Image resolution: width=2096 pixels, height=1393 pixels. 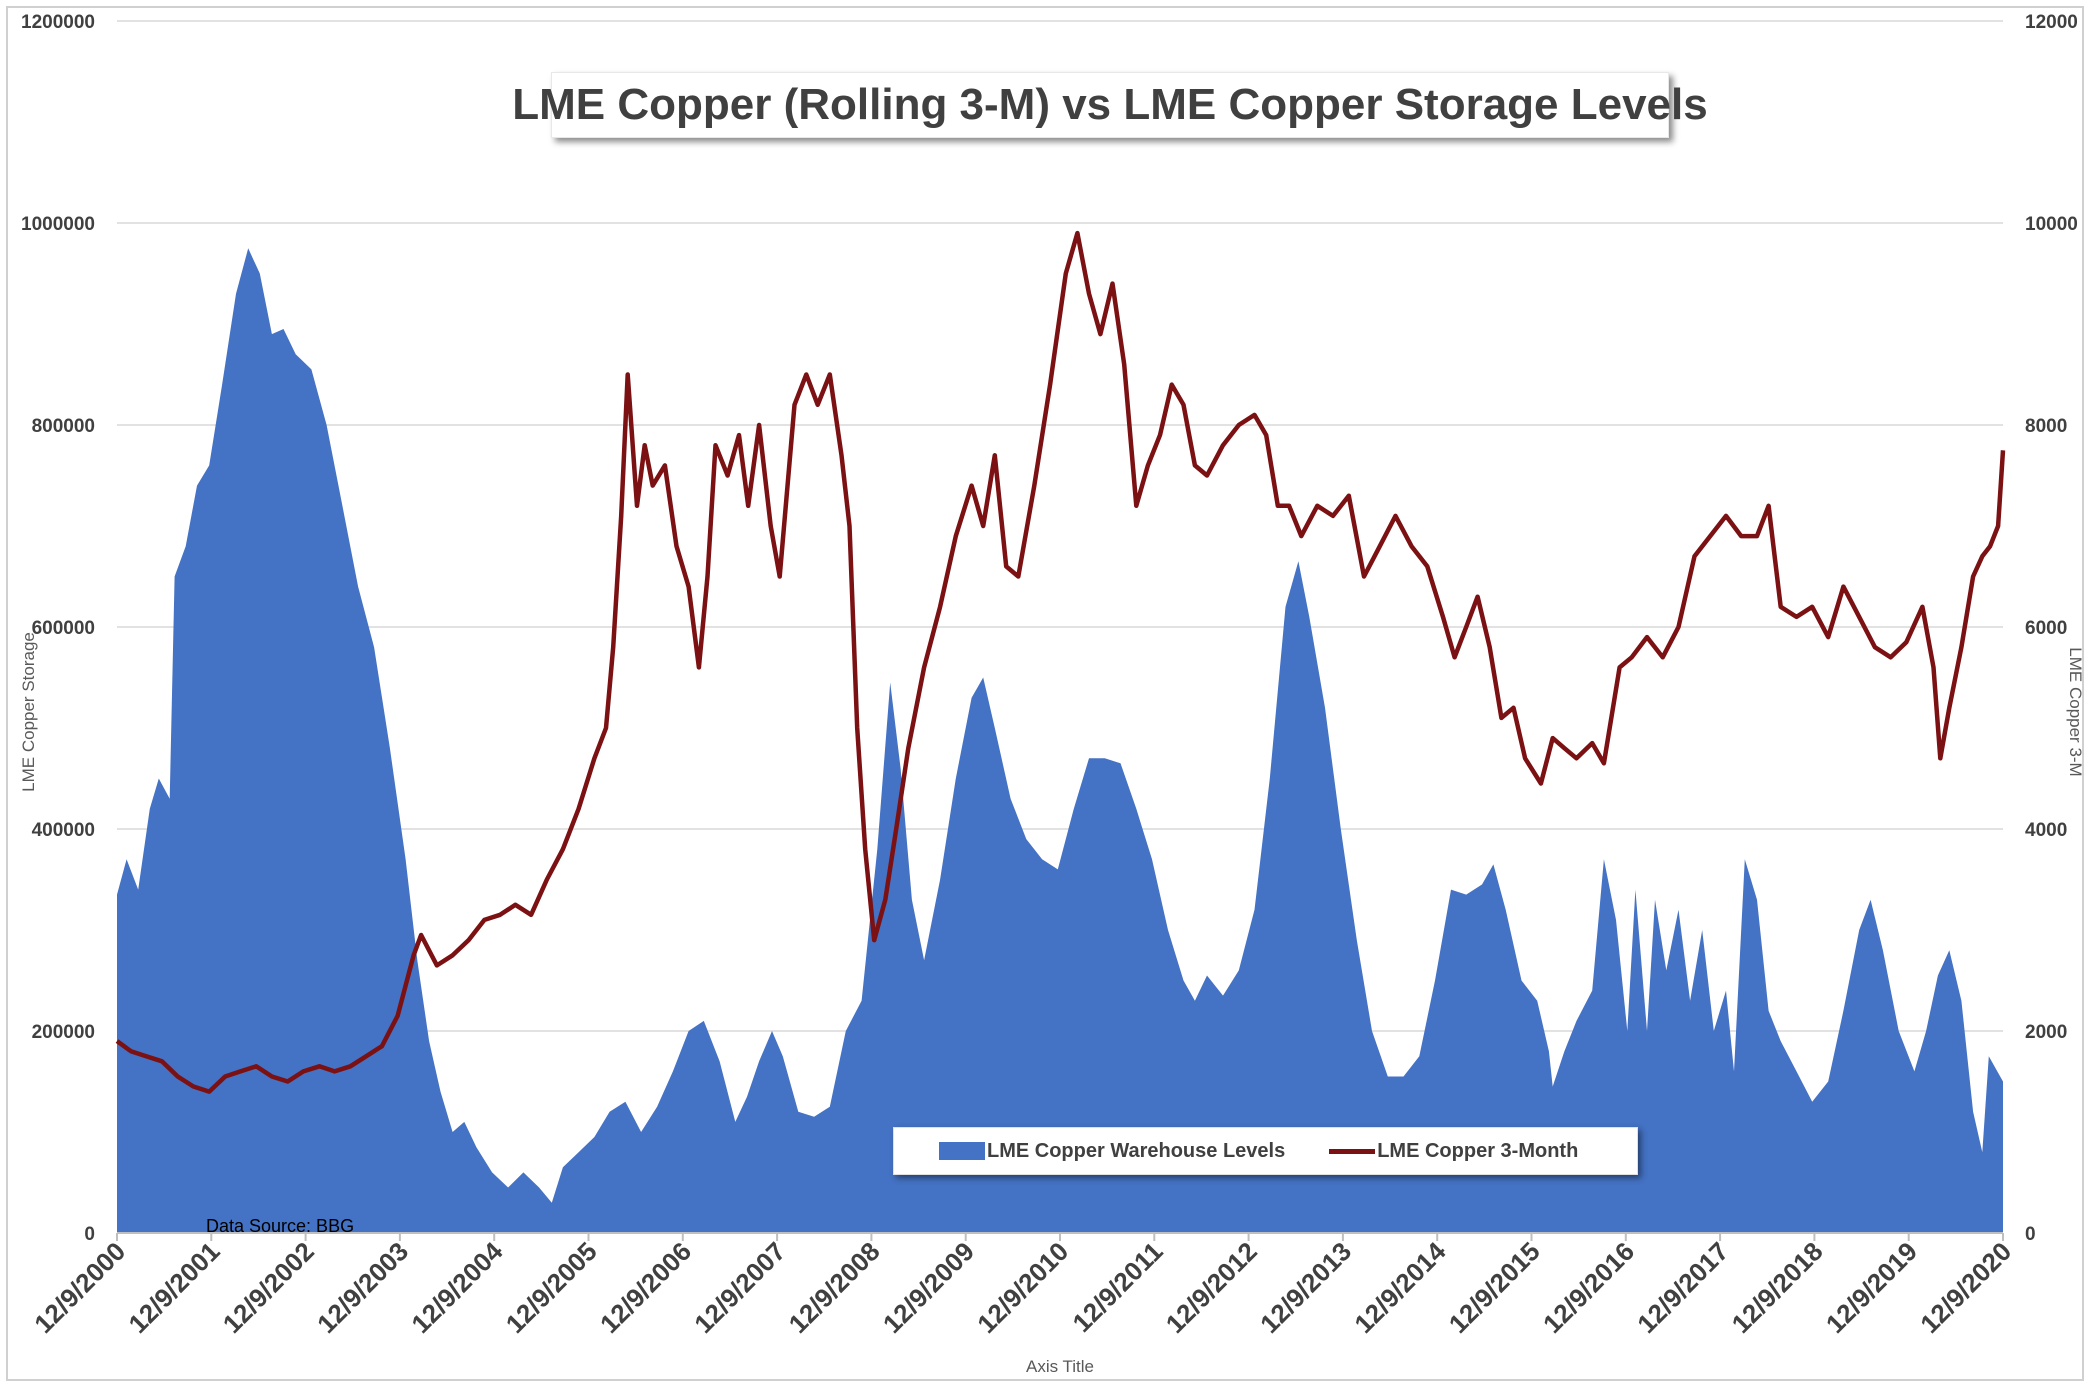 What do you see at coordinates (2046, 830) in the screenshot?
I see `y-right-tick-label: 4000` at bounding box center [2046, 830].